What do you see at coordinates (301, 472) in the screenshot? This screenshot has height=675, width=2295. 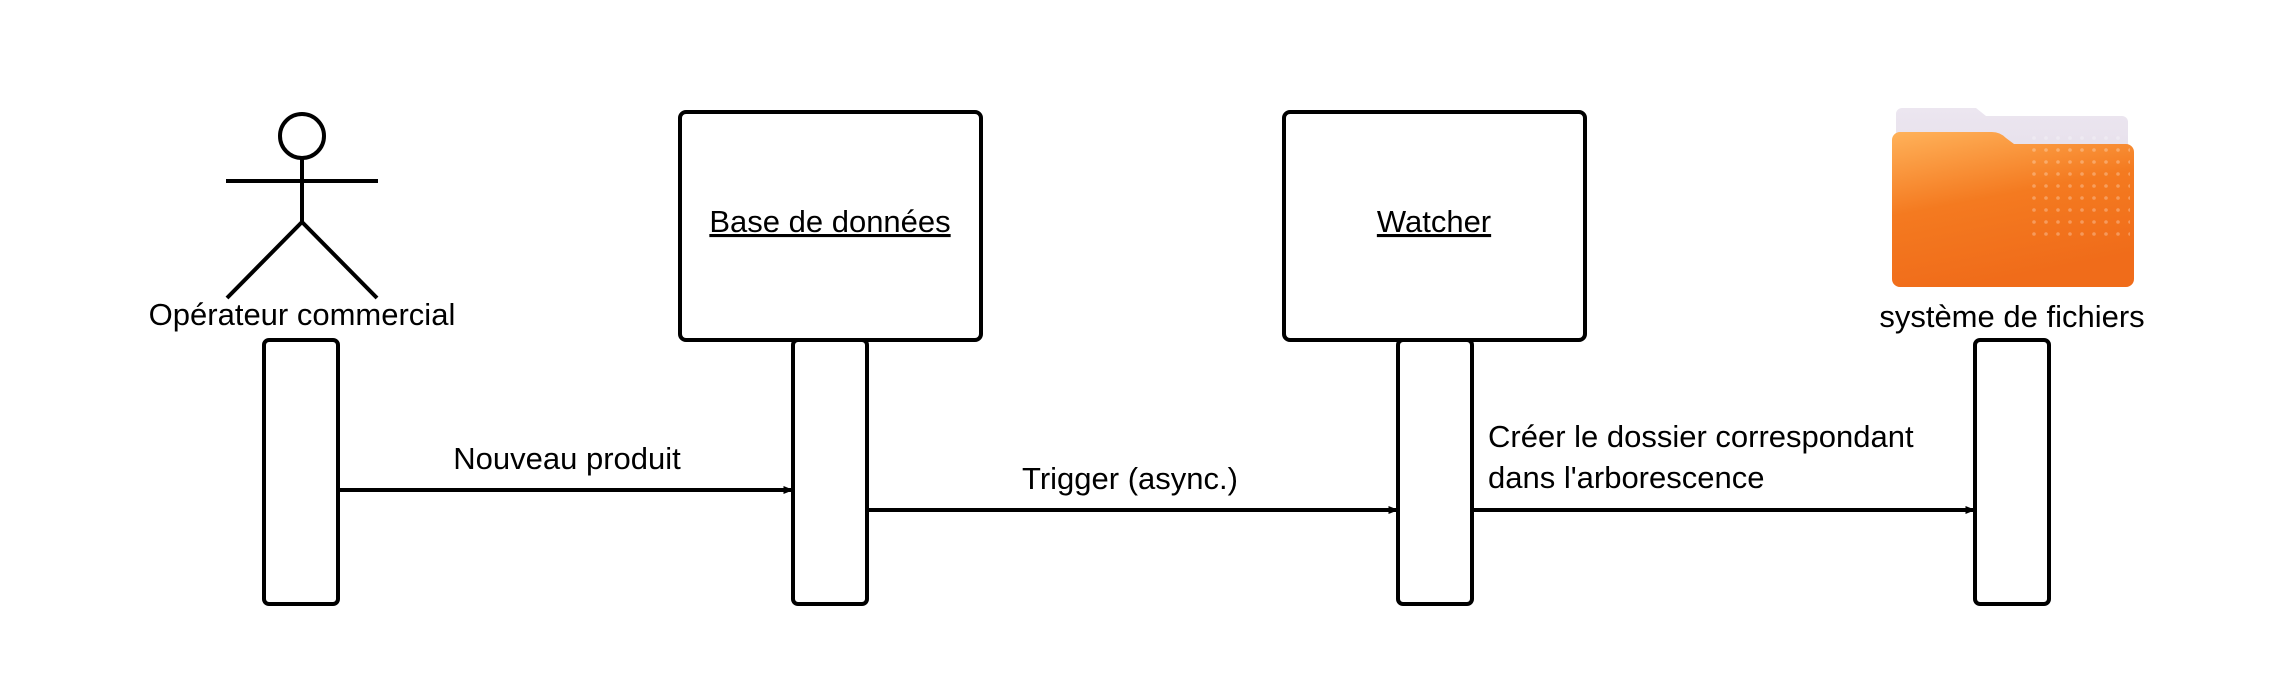 I see `activation-bar-operator` at bounding box center [301, 472].